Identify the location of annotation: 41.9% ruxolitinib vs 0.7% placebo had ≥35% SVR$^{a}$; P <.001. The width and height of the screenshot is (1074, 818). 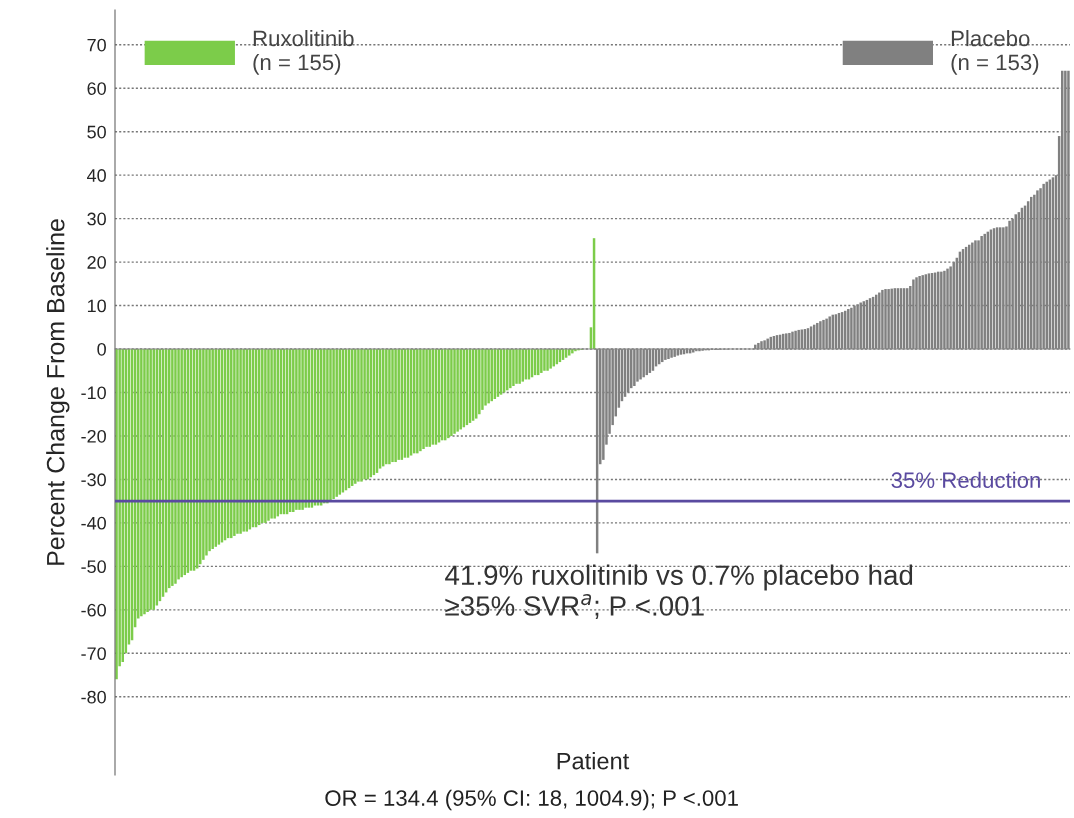
(679, 592).